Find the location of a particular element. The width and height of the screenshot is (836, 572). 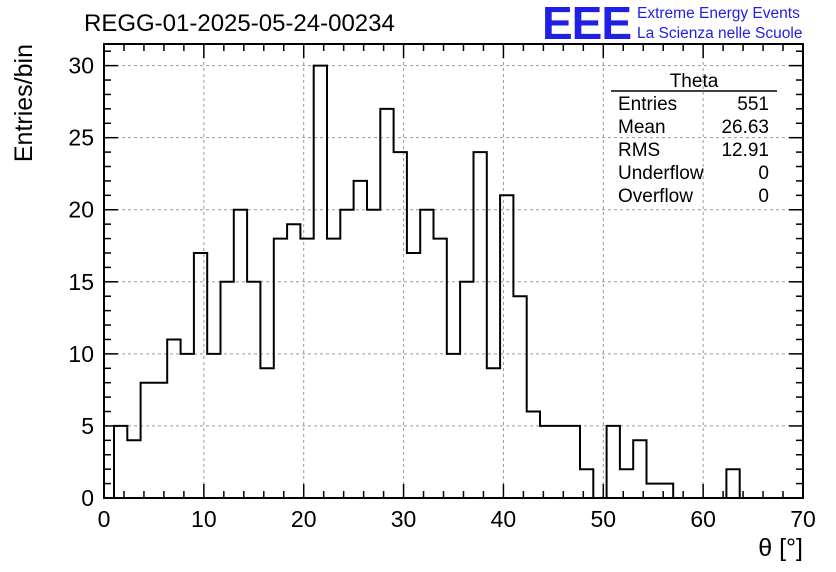

x-tick-label: 20 is located at coordinates (304, 519).